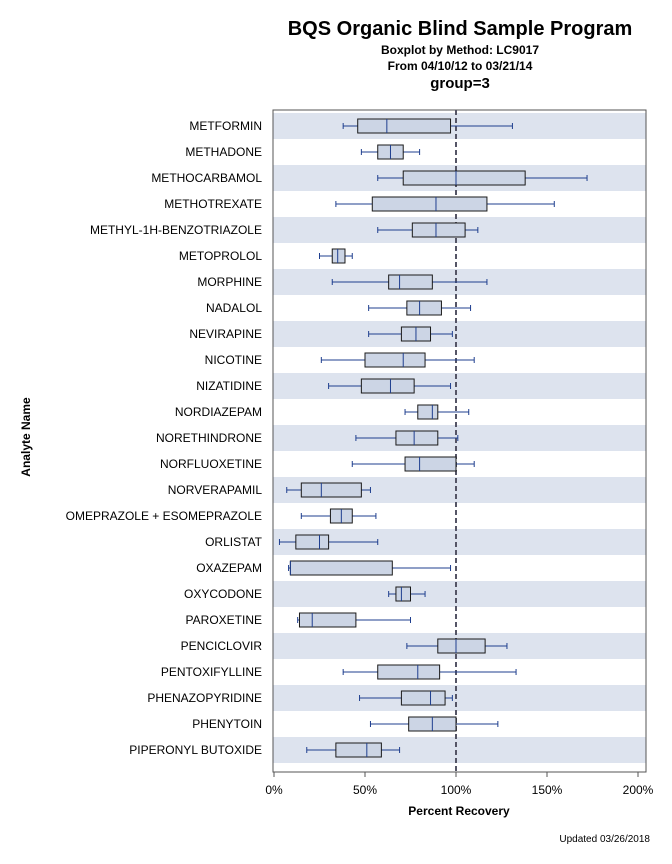  Describe the element at coordinates (227, 724) in the screenshot. I see `analyte-label: PHENYTOIN` at that location.